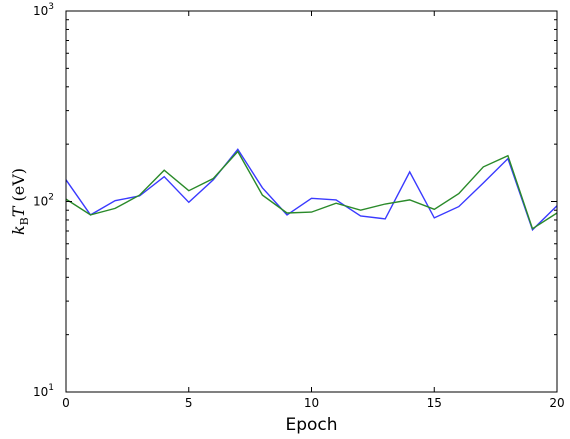 This screenshot has height=439, width=570. What do you see at coordinates (311, 403) in the screenshot?
I see `x-tick-label: 10` at bounding box center [311, 403].